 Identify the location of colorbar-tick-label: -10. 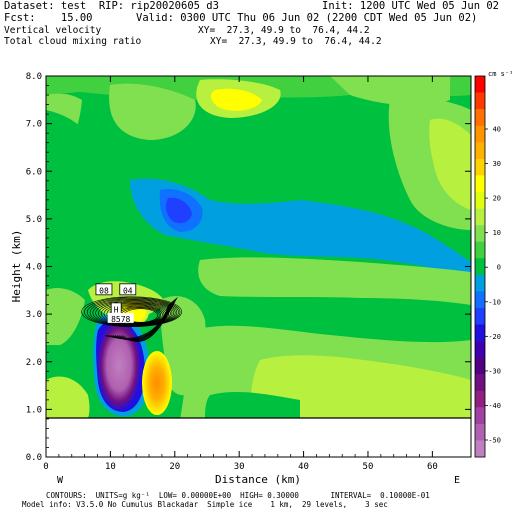
(494, 302).